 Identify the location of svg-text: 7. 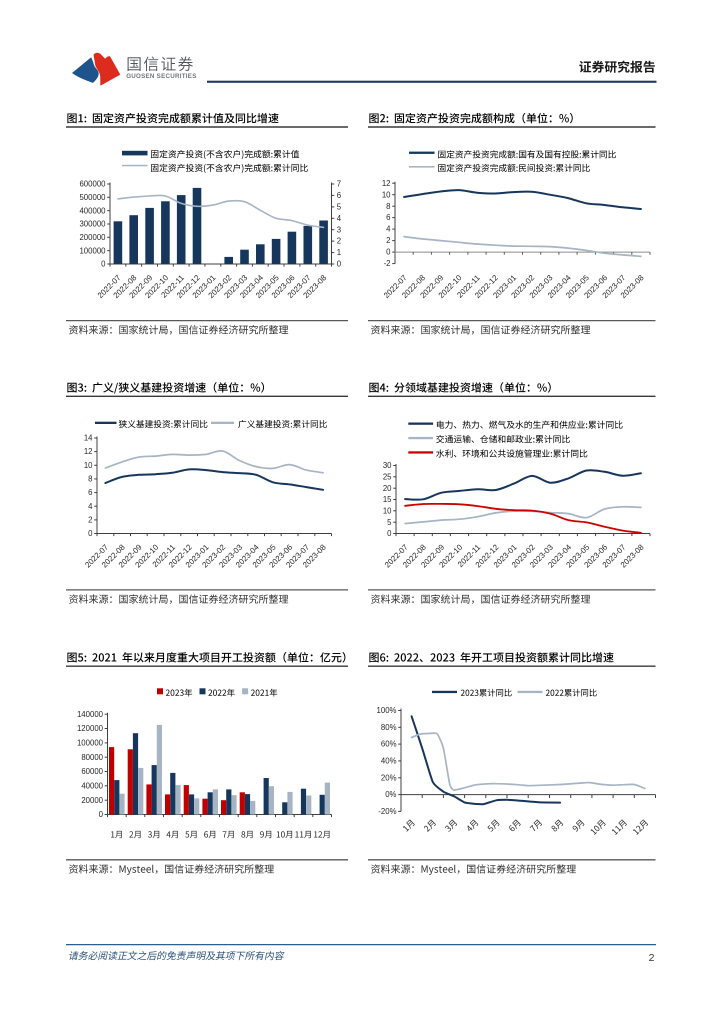
(339, 184).